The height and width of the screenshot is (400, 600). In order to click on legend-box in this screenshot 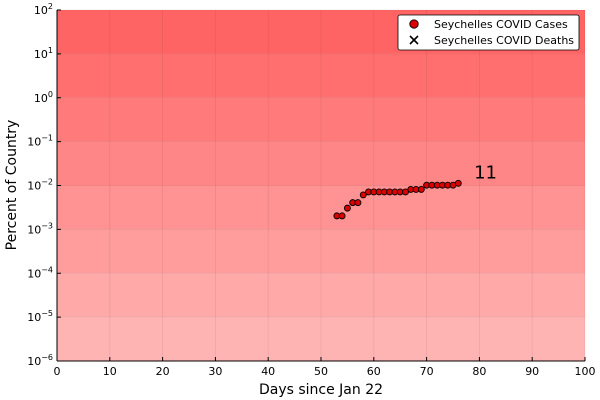, I will do `click(488, 32)`.